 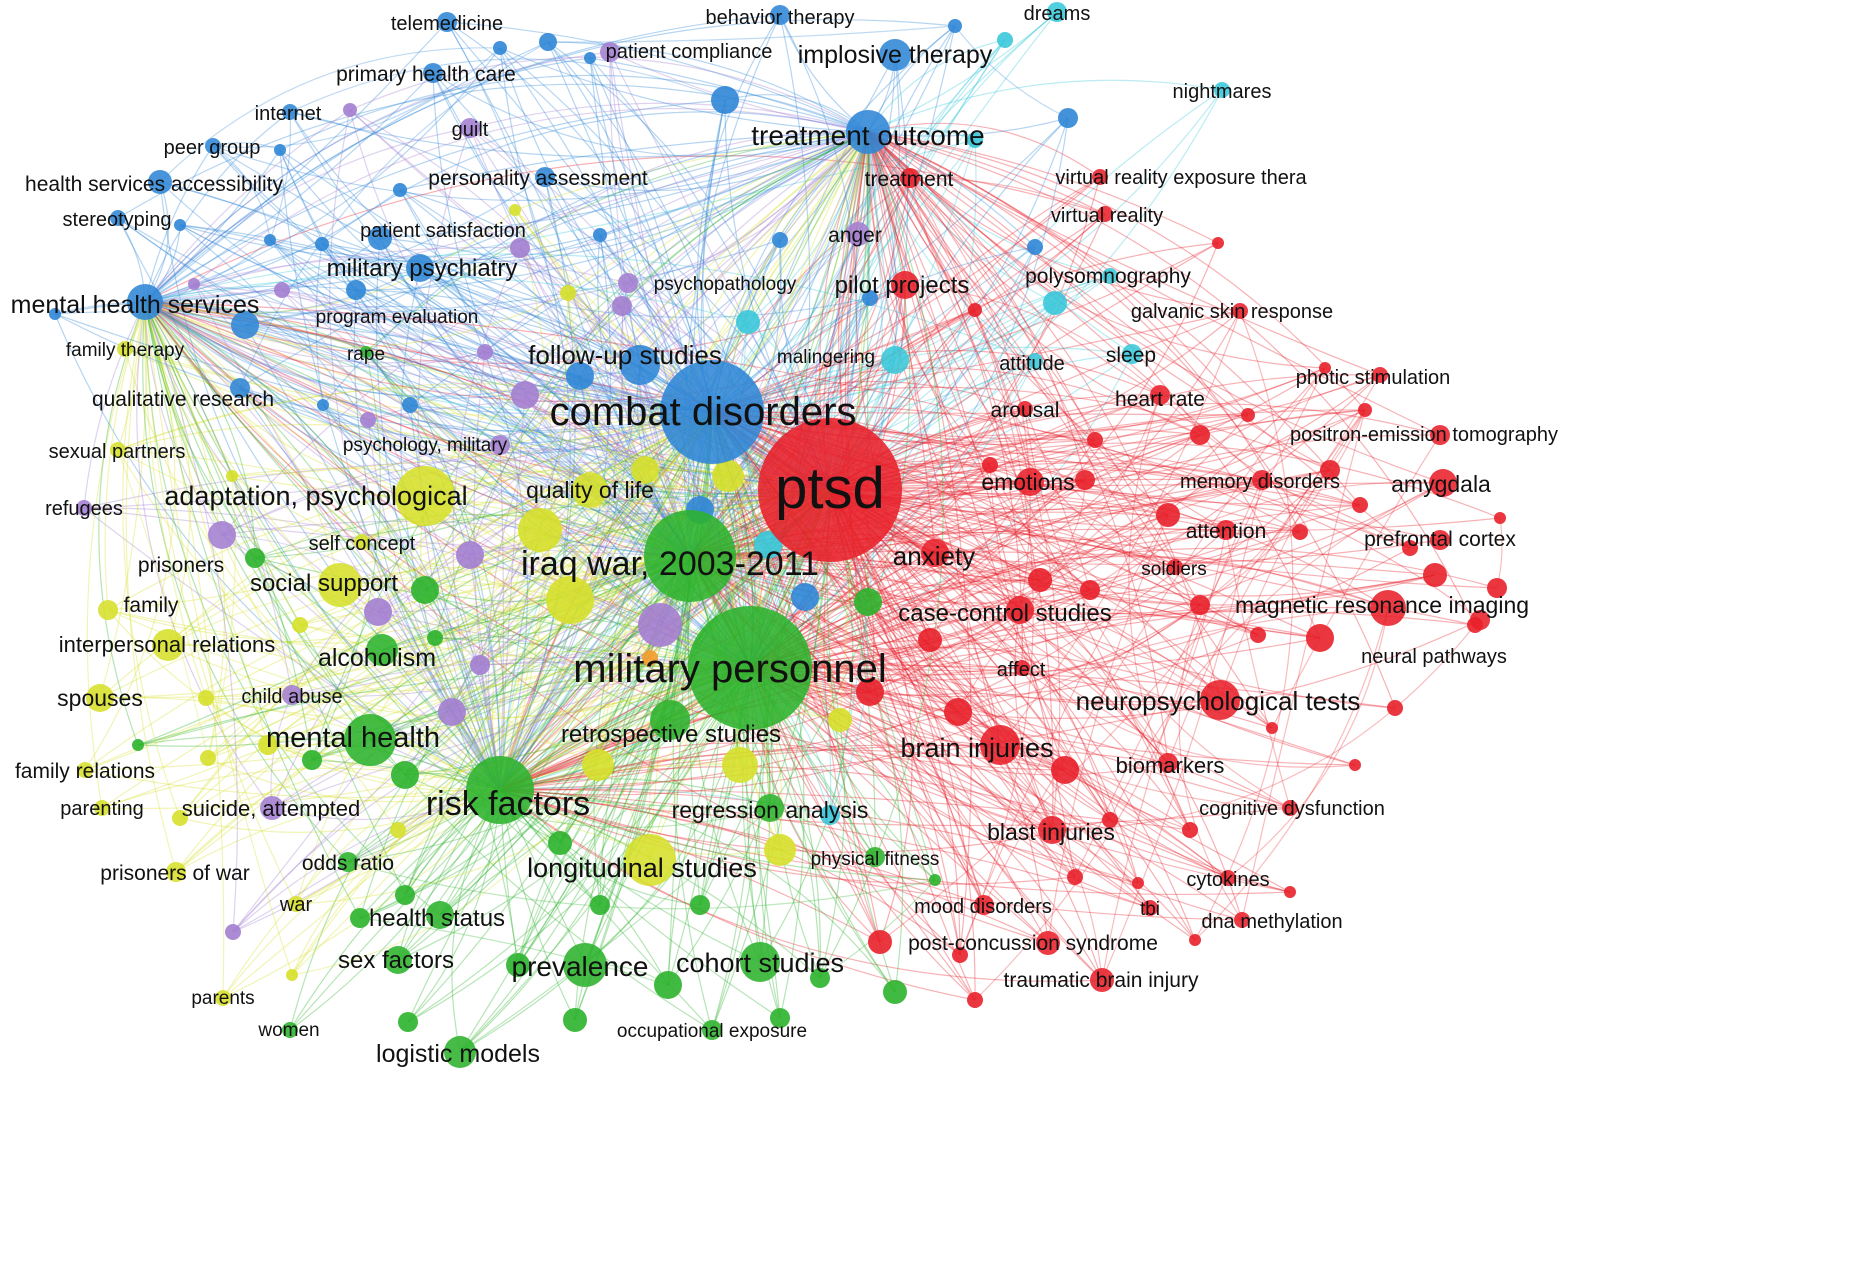 I want to click on label-dreams: dreams, so click(x=1057, y=14).